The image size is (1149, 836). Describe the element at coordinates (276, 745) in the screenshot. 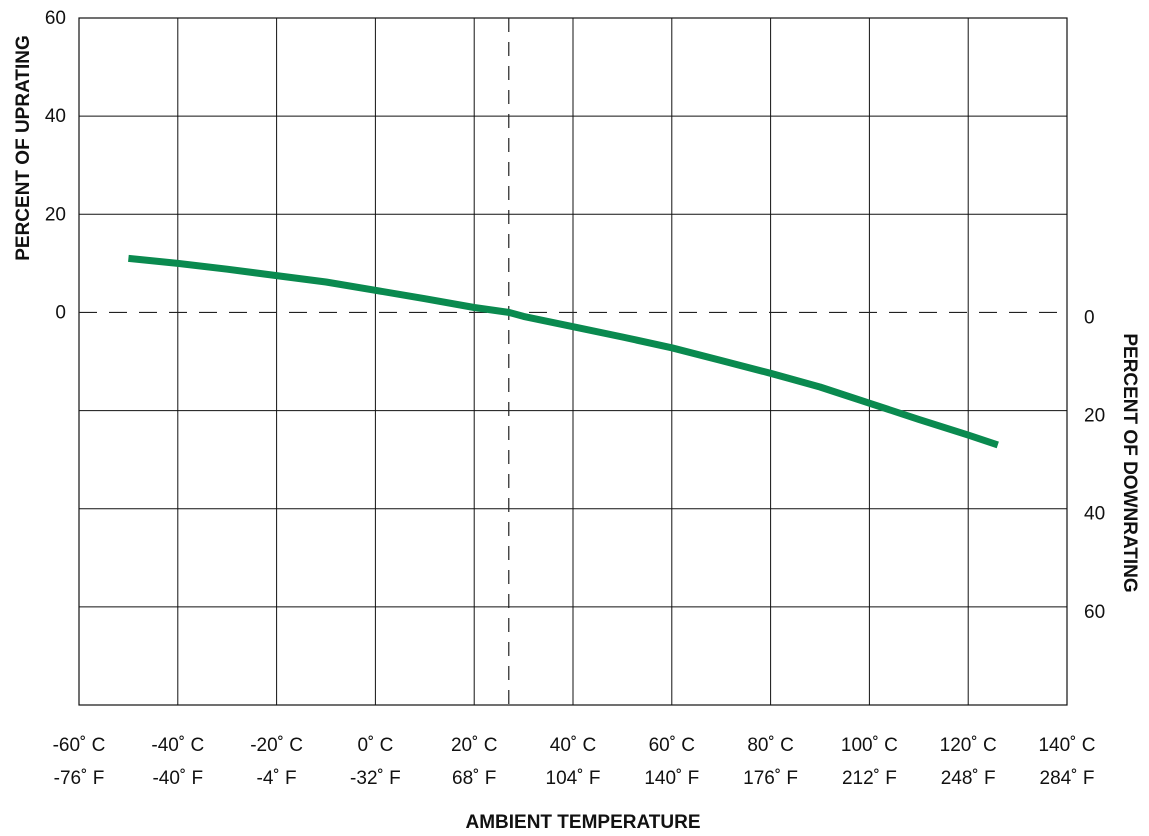

I see `x-tick-label-celsius: -20˚ C` at that location.